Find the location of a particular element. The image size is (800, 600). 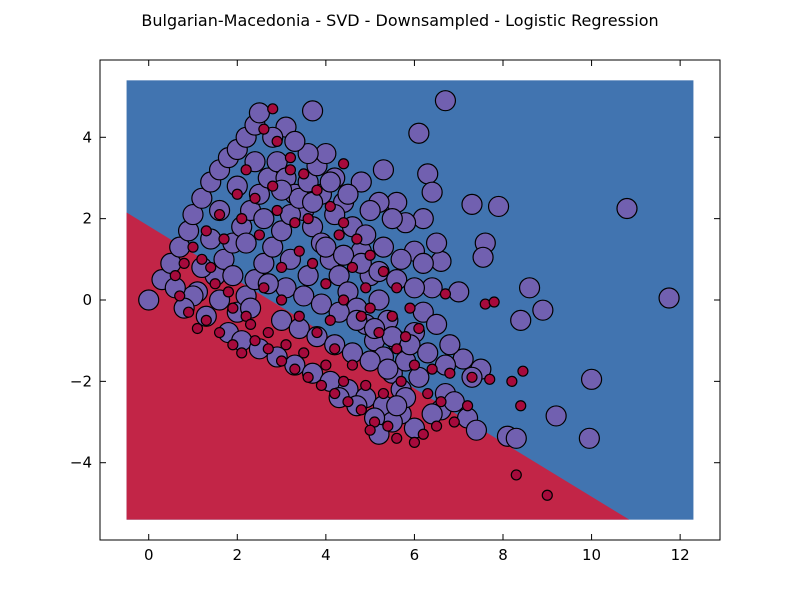

x-tick-label: 12 is located at coordinates (680, 555).